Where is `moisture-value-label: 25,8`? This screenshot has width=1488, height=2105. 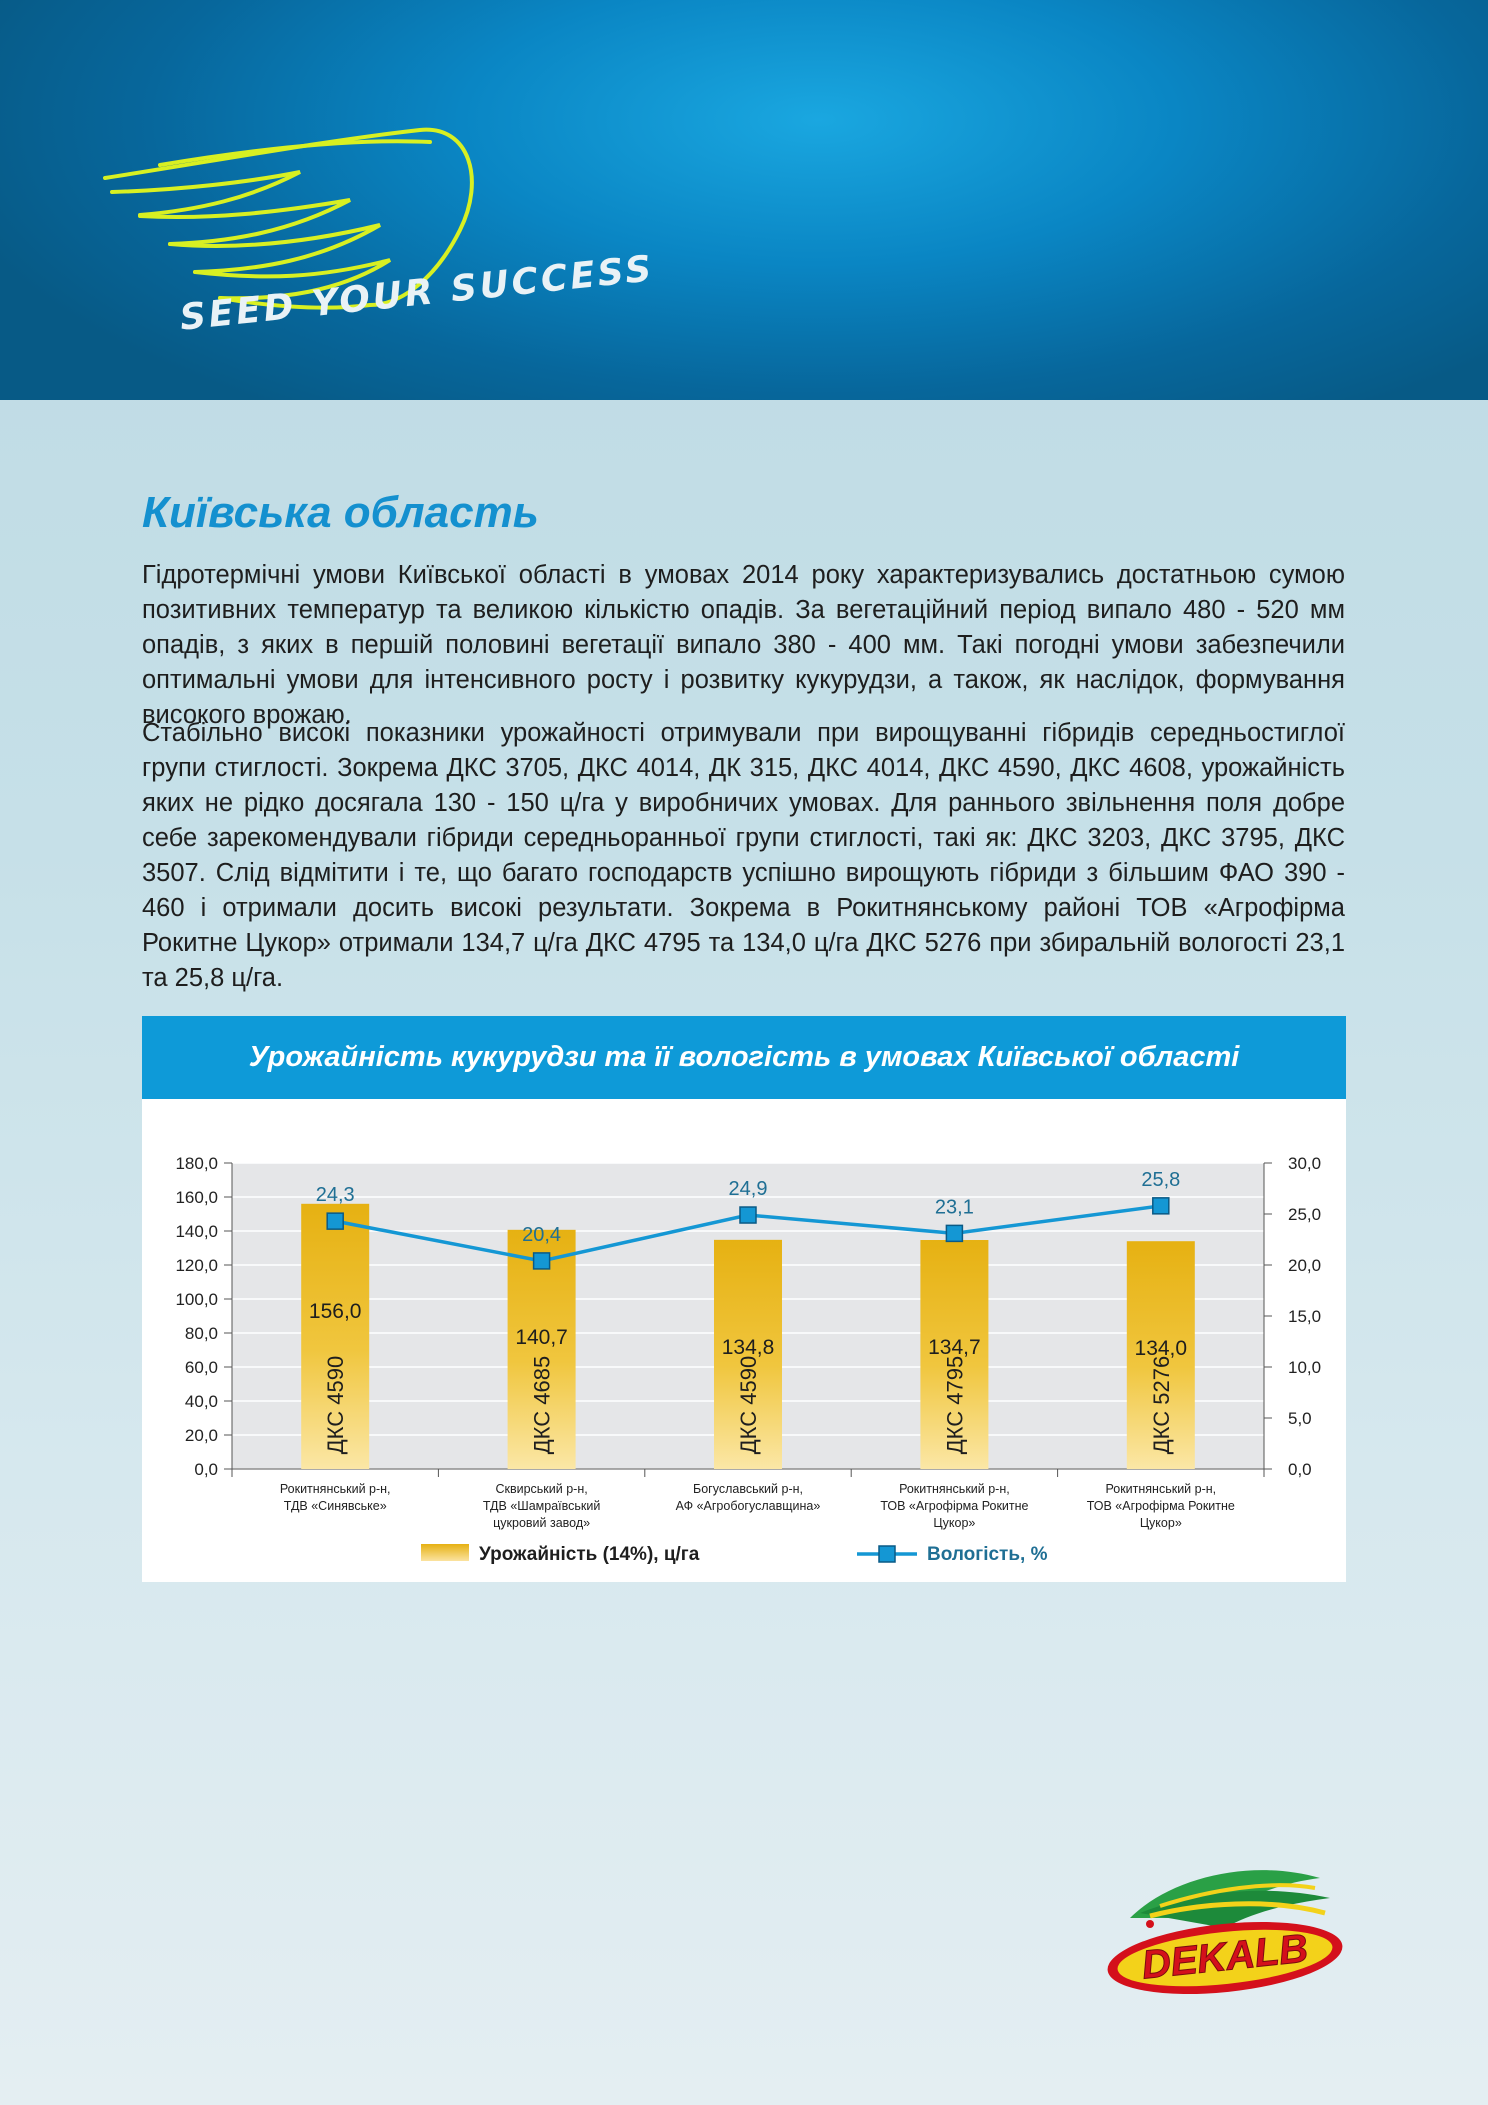
moisture-value-label: 25,8 is located at coordinates (1160, 1180).